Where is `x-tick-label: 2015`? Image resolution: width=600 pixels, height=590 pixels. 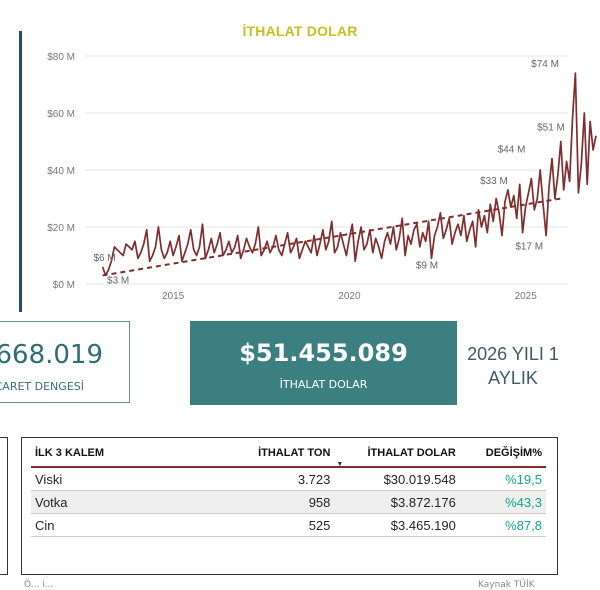
x-tick-label: 2015 is located at coordinates (173, 296).